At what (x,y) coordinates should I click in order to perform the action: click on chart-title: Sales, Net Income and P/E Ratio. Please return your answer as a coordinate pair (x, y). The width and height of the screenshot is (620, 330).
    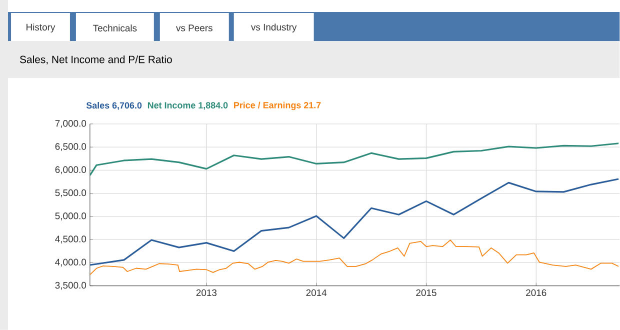
    Looking at the image, I should click on (96, 60).